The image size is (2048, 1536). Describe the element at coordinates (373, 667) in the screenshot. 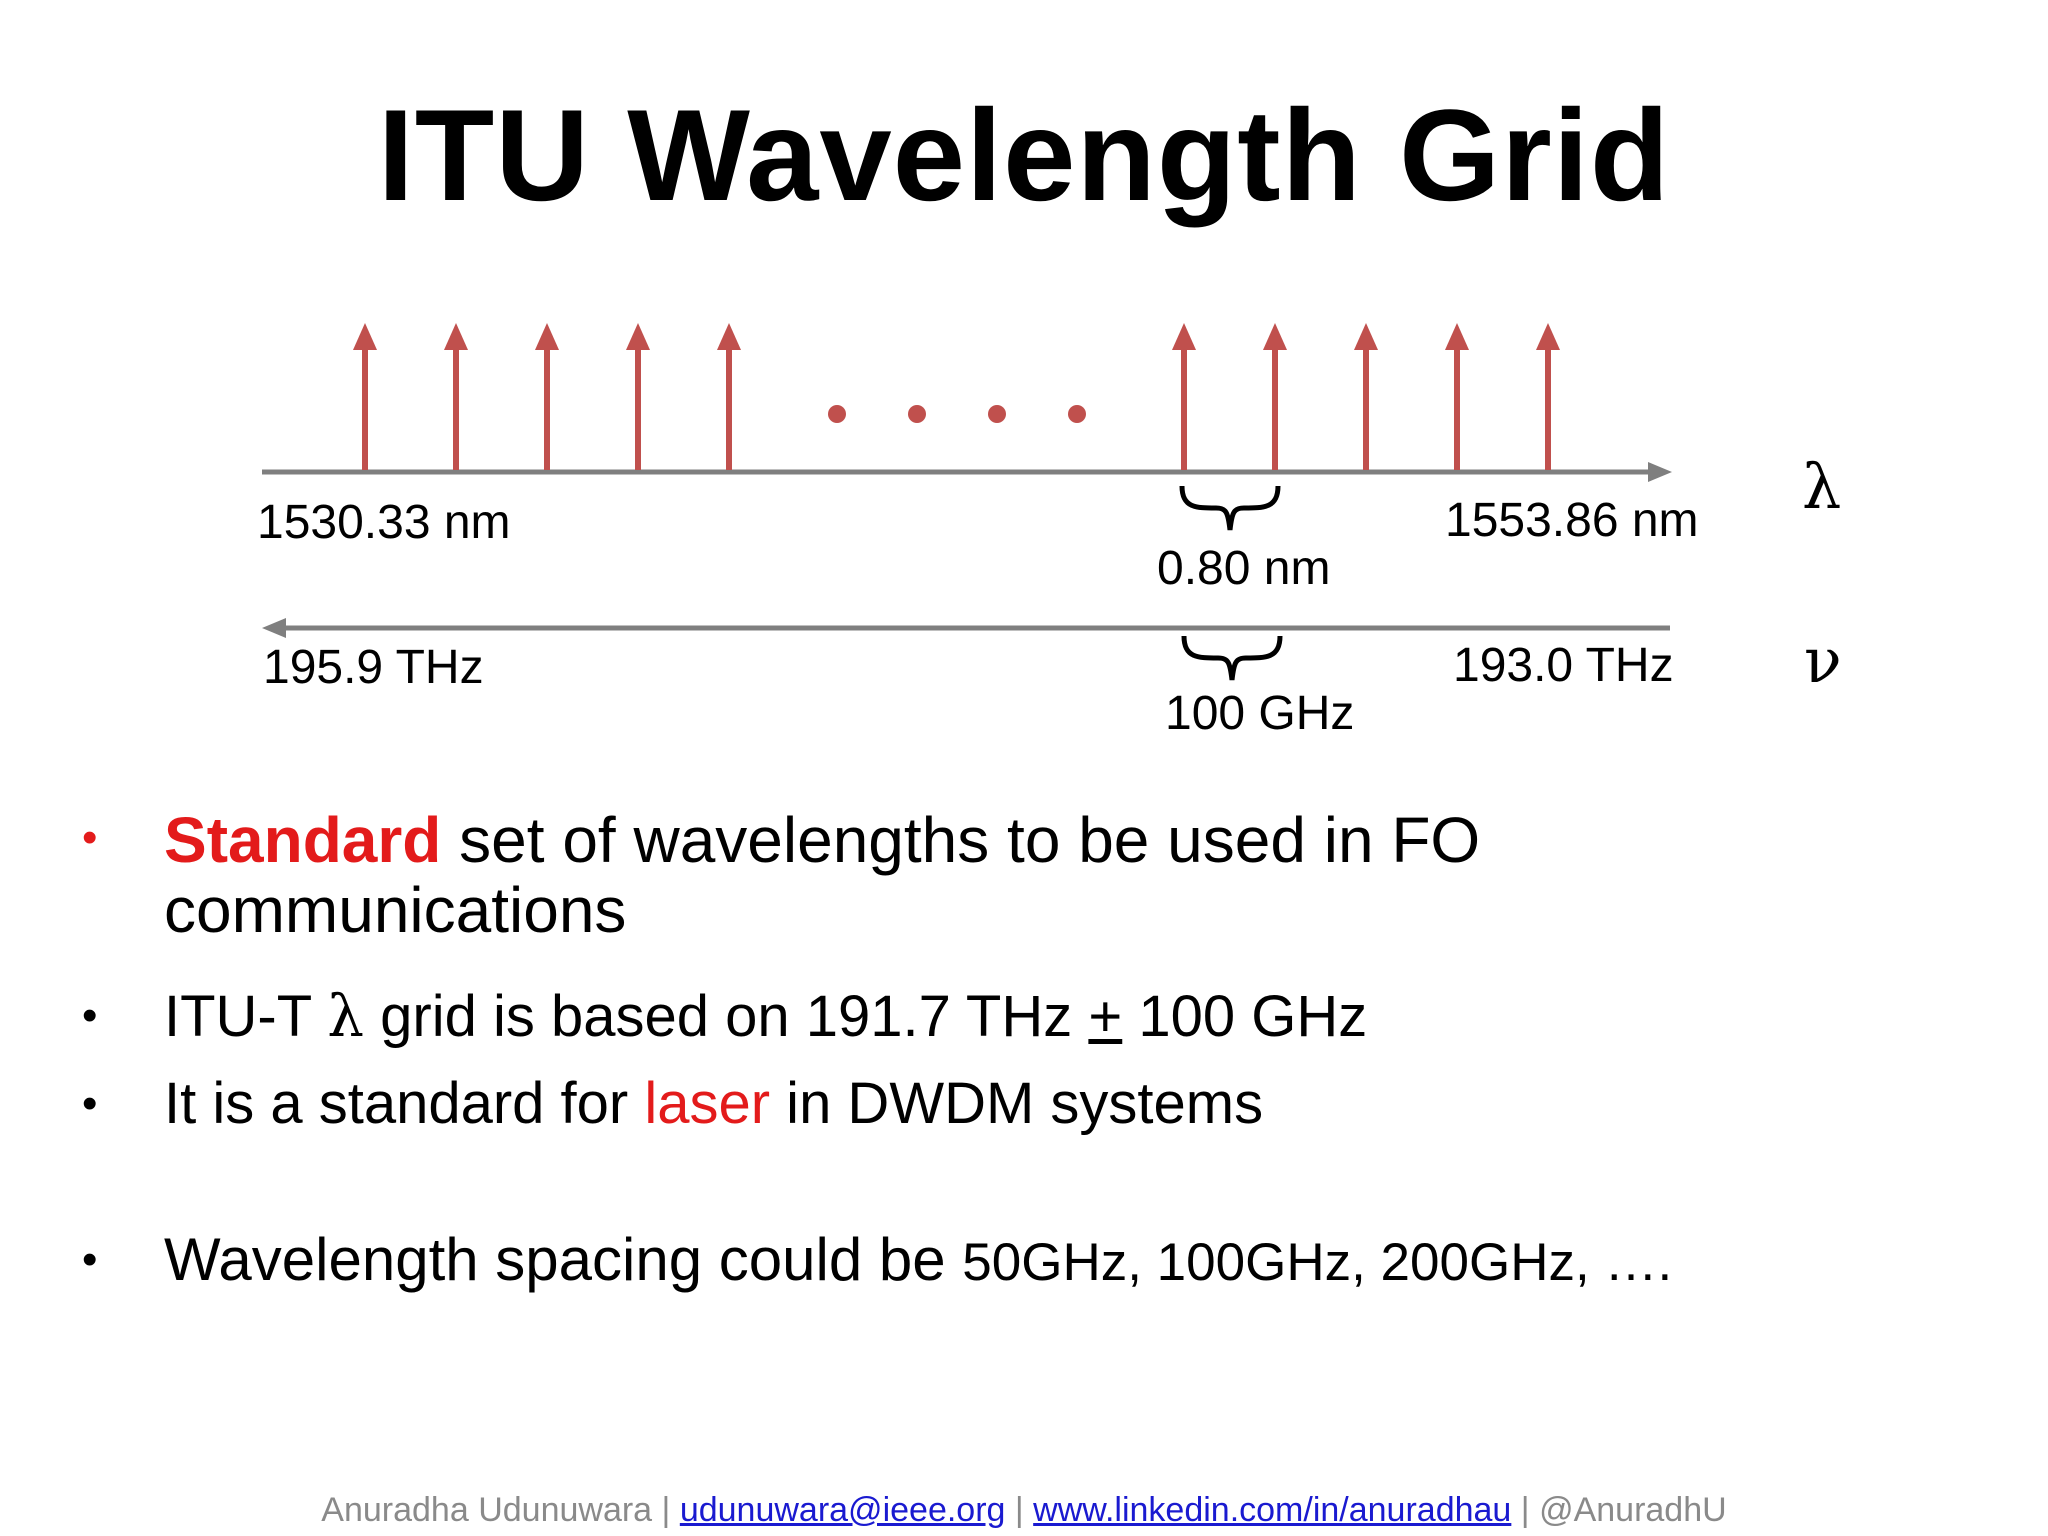

I see `frequency-start-label: 195.9 THz` at that location.